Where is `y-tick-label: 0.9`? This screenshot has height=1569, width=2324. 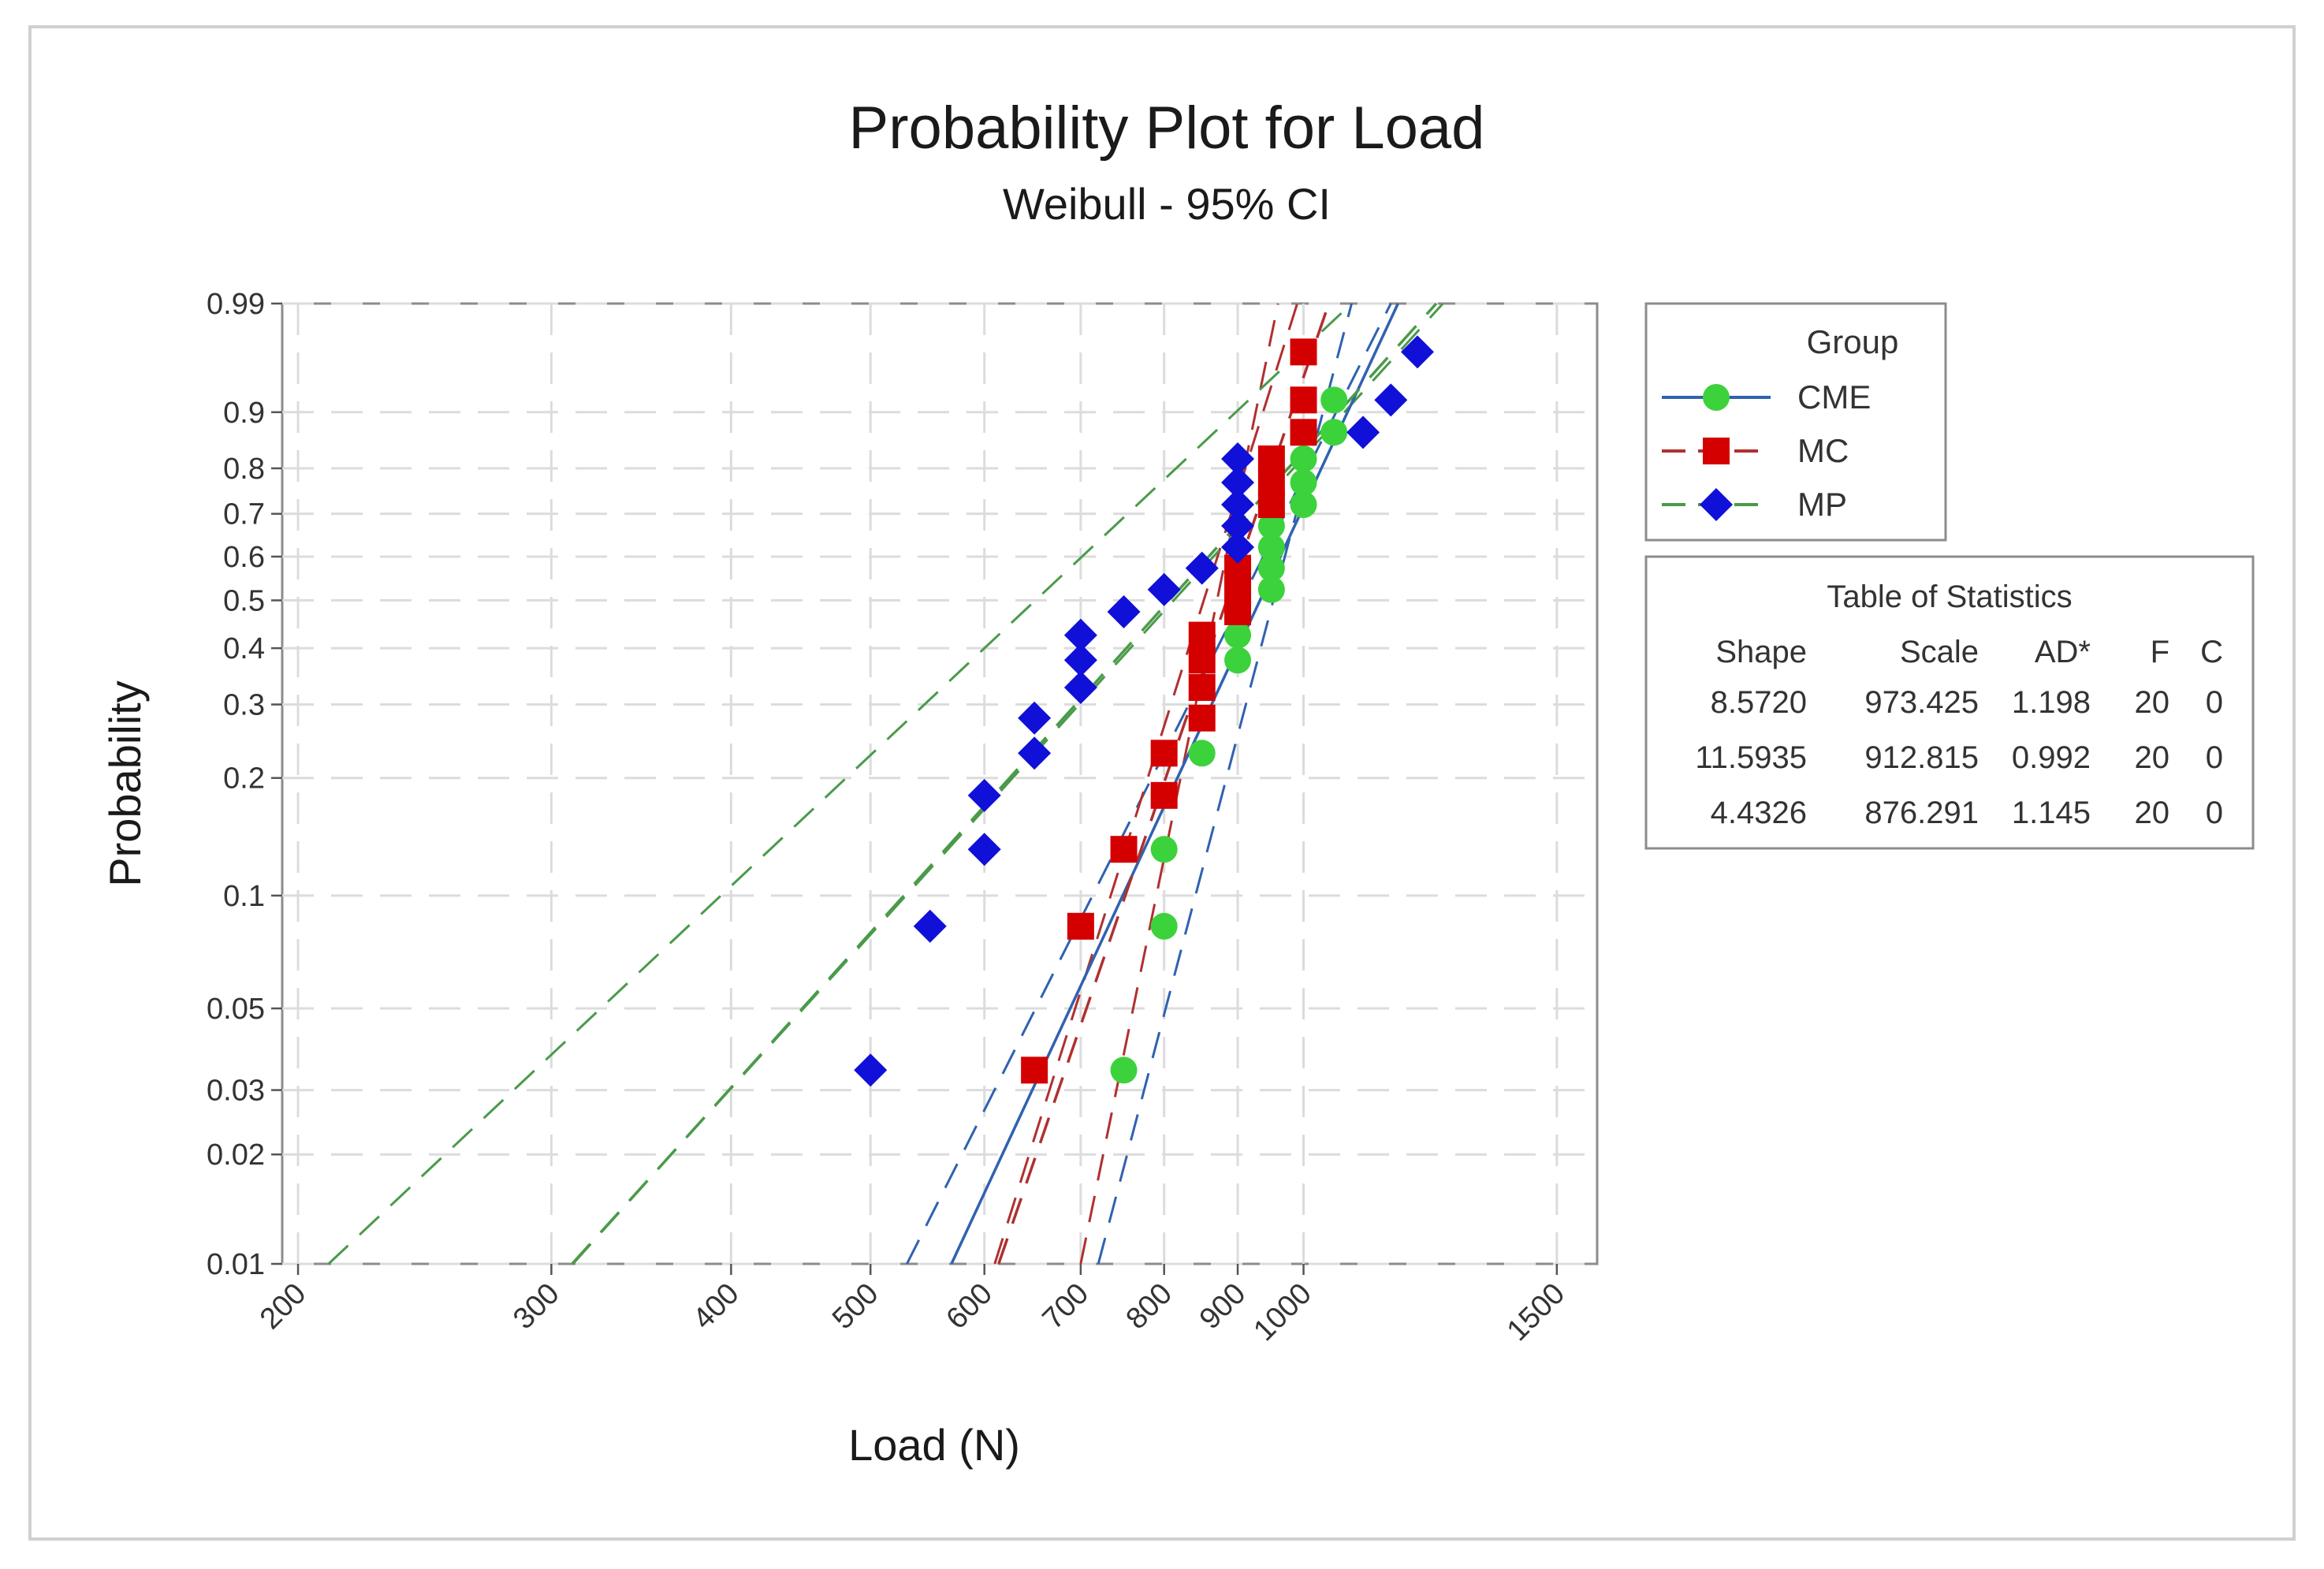
y-tick-label: 0.9 is located at coordinates (244, 413).